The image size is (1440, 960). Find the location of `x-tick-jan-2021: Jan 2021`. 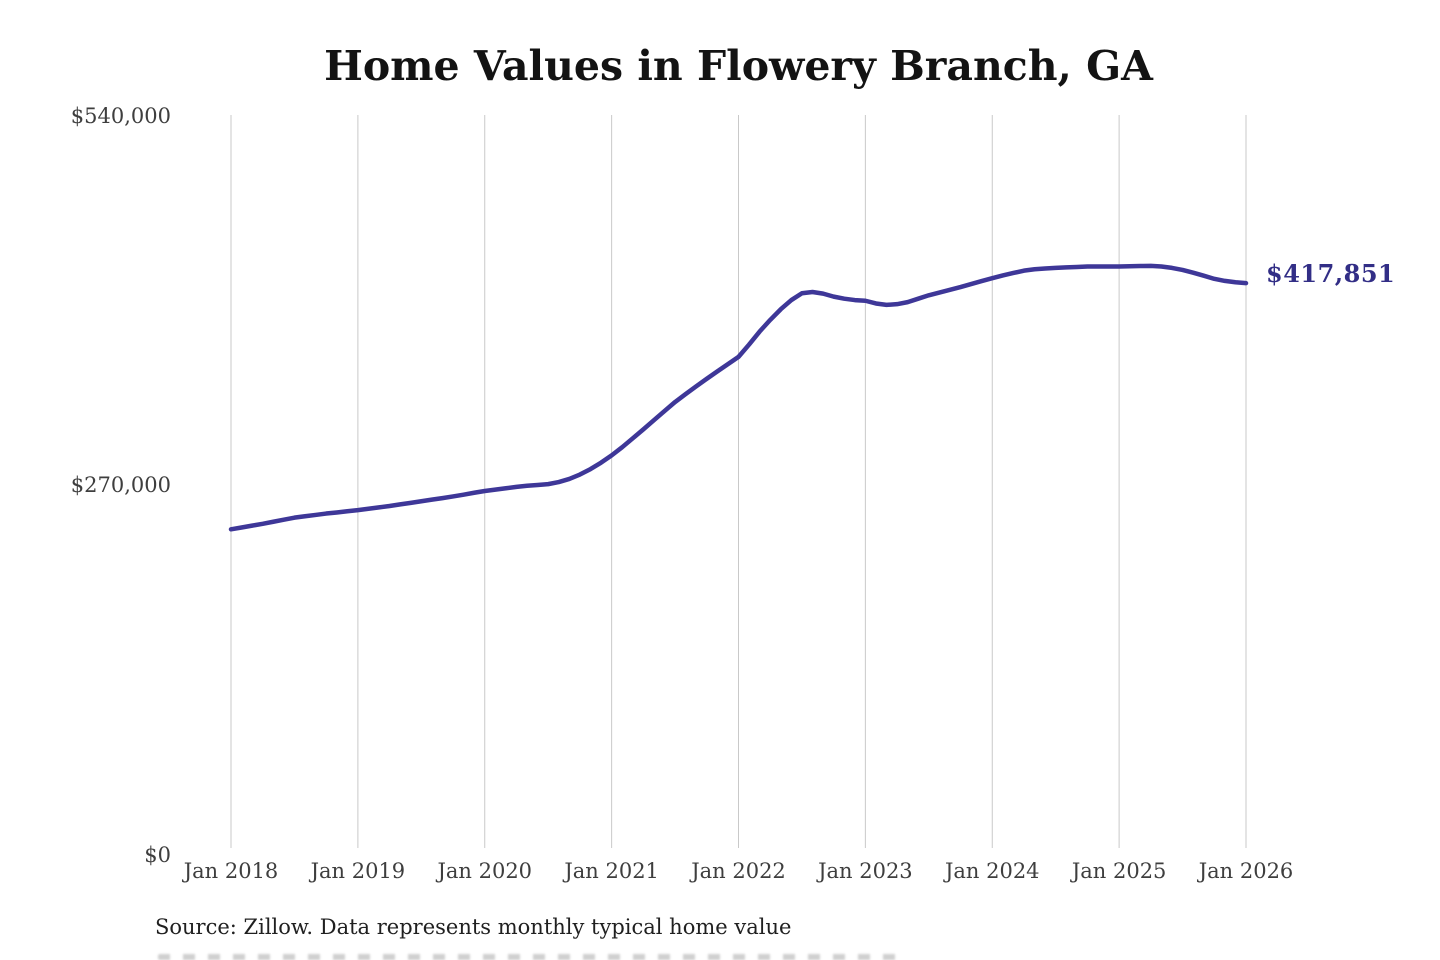

x-tick-jan-2021: Jan 2021 is located at coordinates (611, 871).